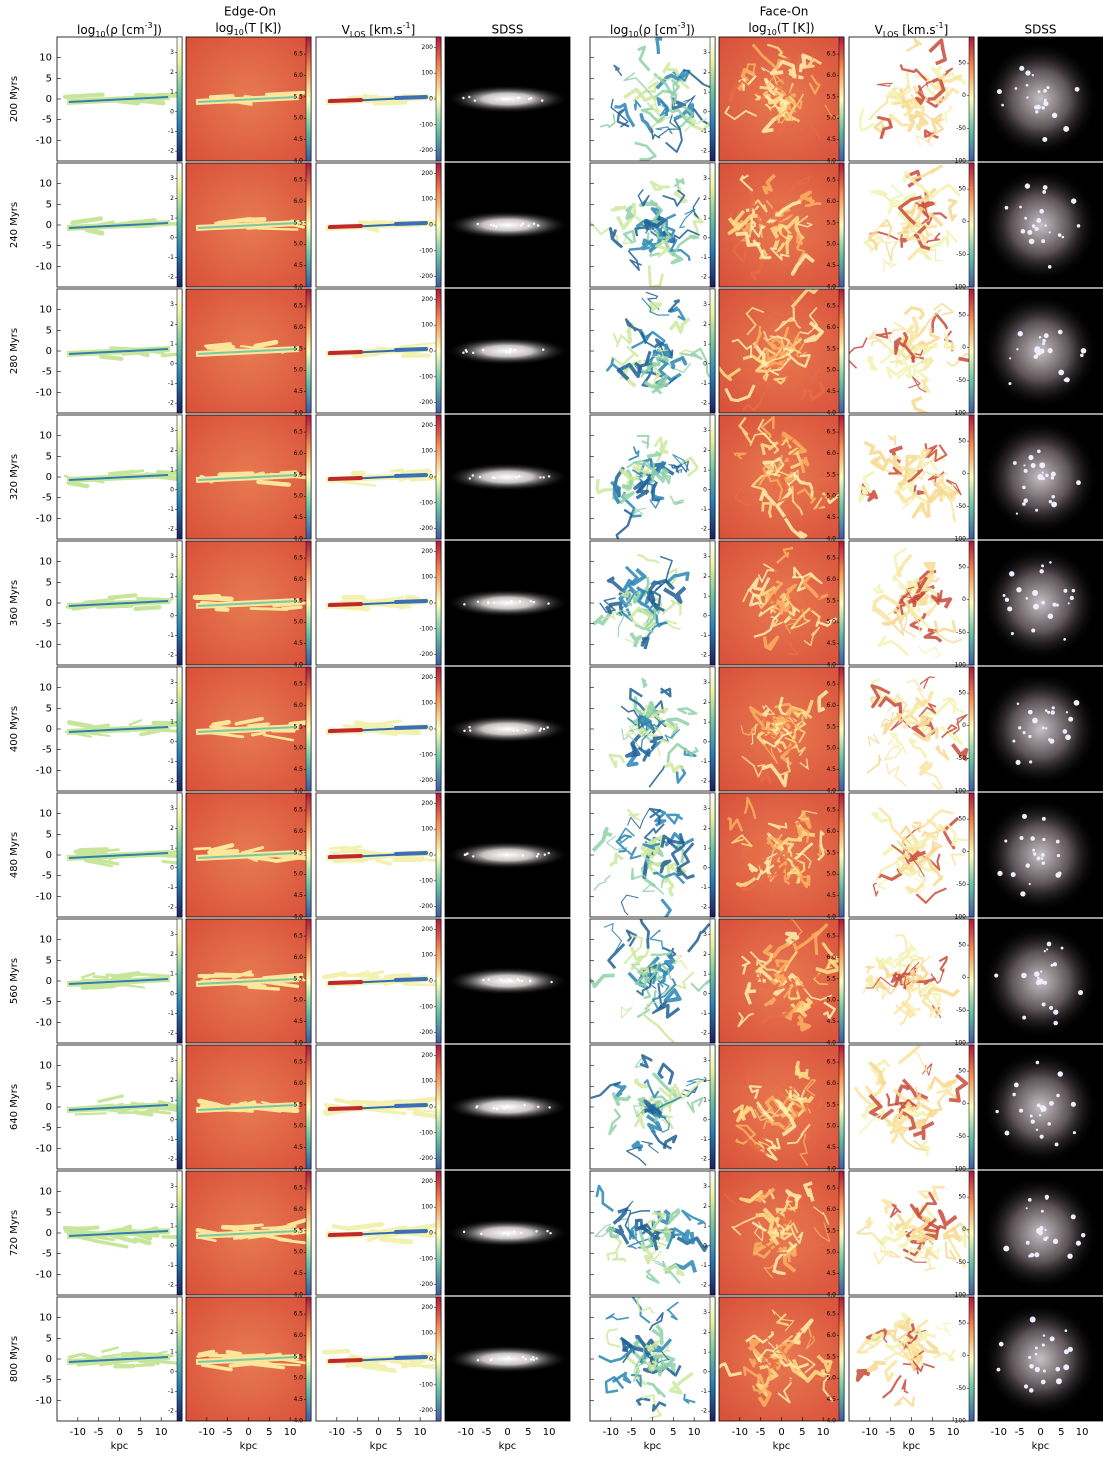 This screenshot has width=1103, height=1460. I want to click on group-title: Face-On, so click(784, 12).